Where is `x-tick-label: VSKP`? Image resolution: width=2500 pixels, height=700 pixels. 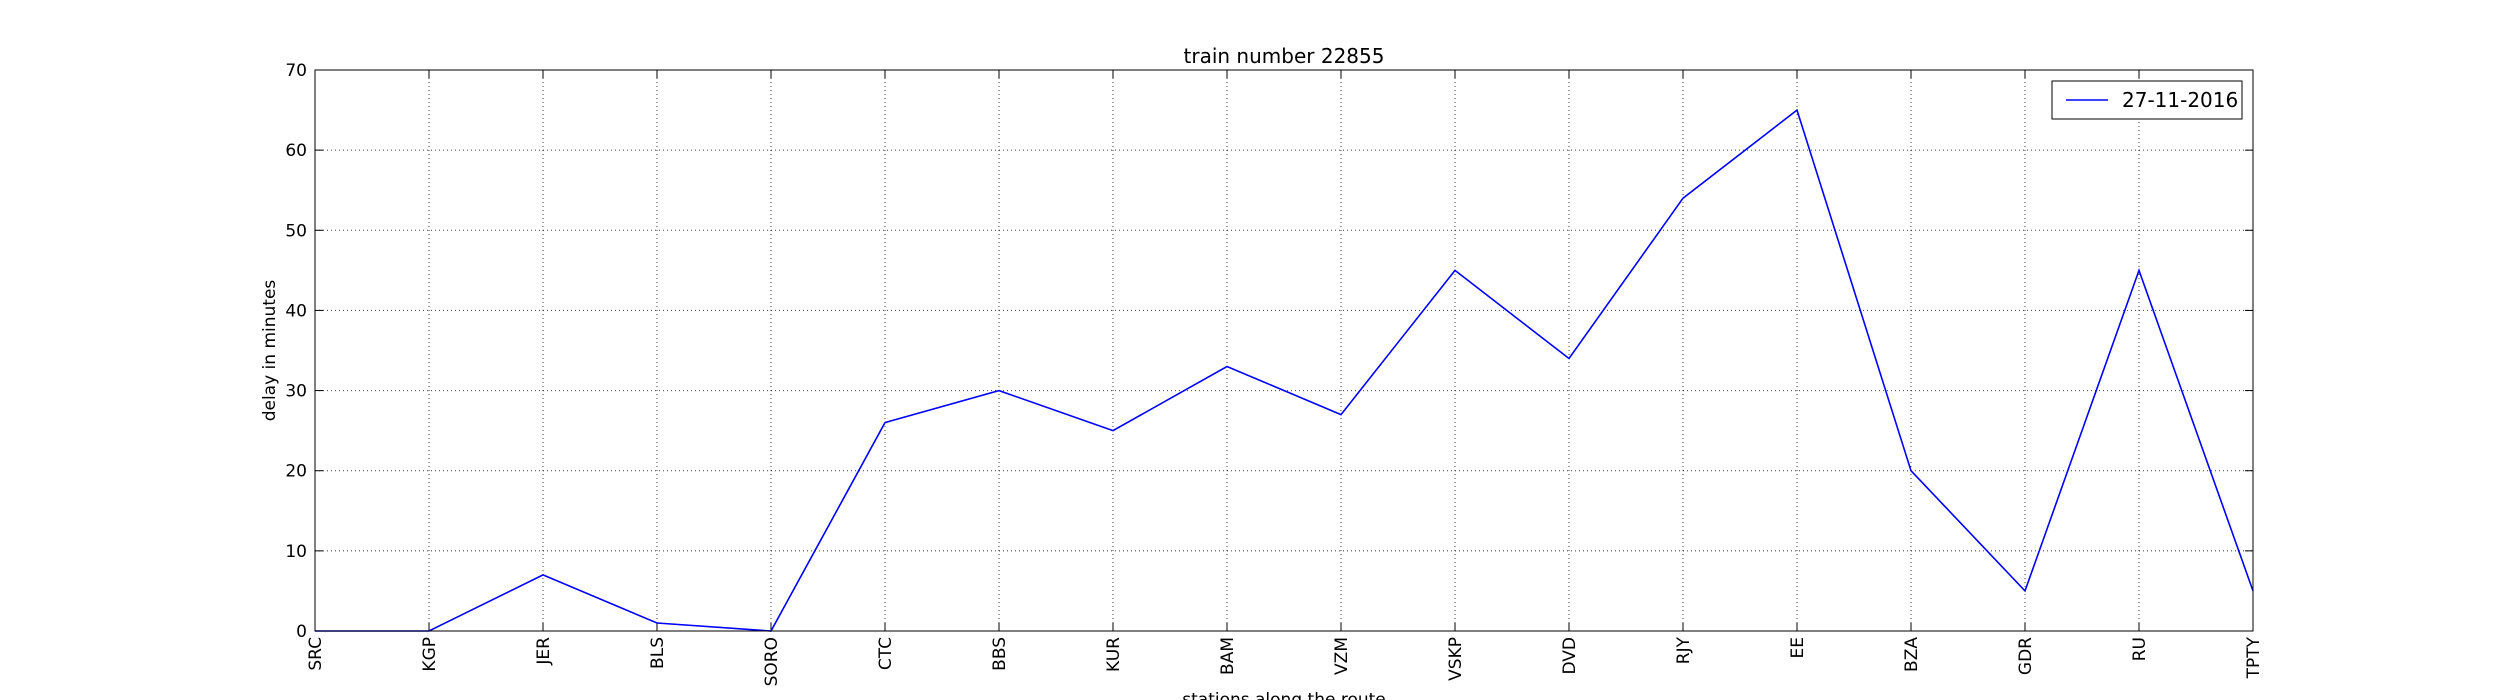 x-tick-label: VSKP is located at coordinates (1456, 659).